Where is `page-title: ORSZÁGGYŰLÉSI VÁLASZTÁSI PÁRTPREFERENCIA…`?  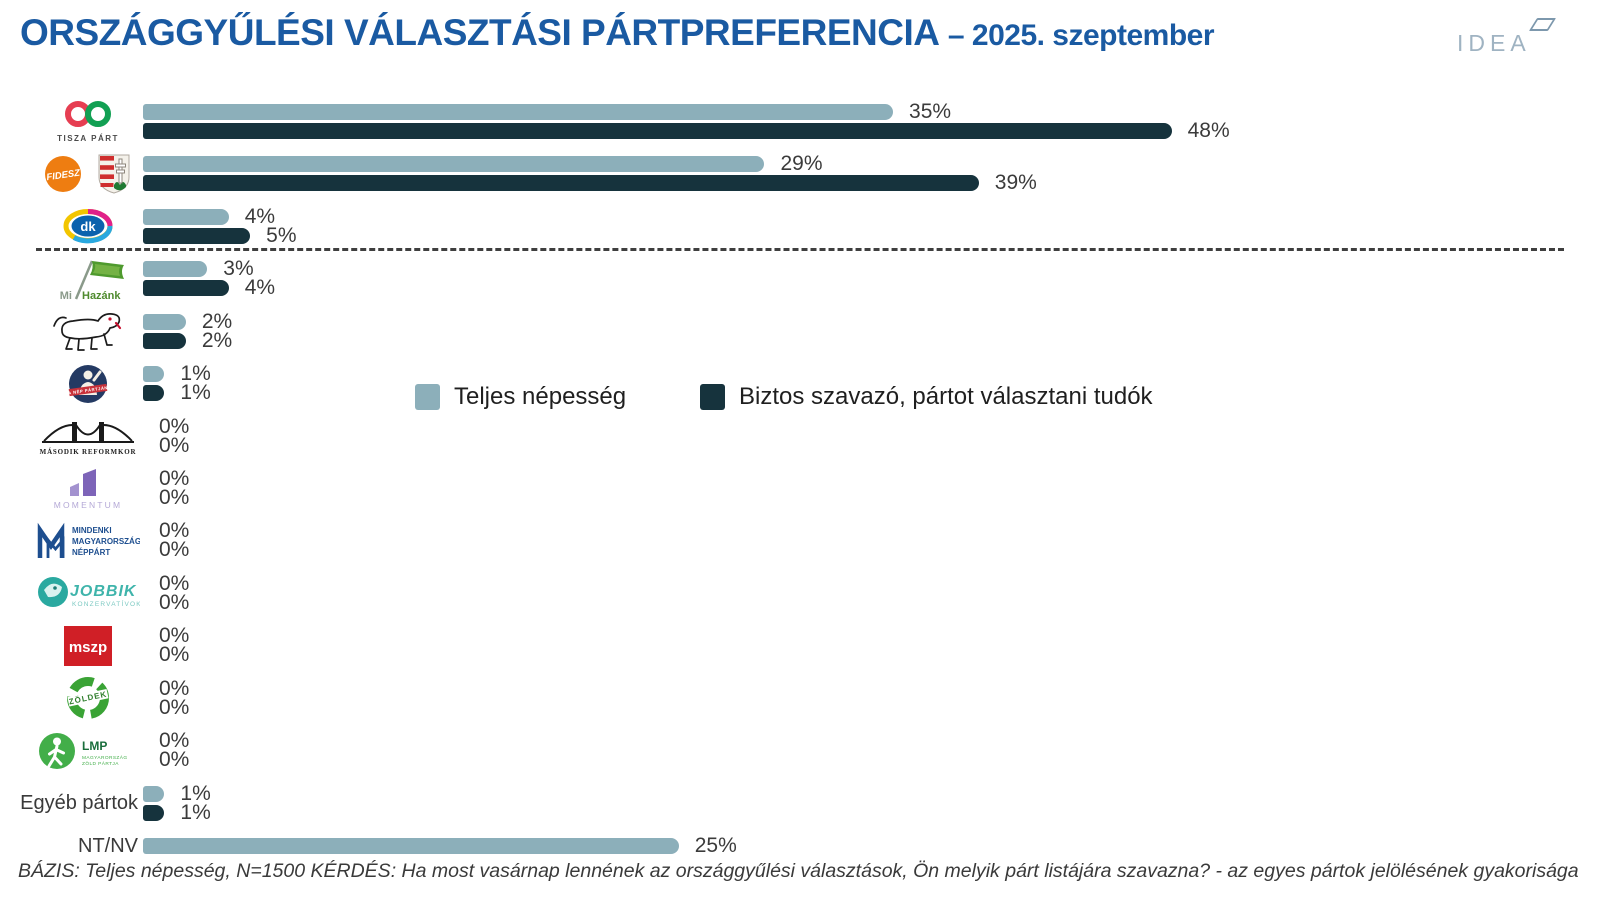 page-title: ORSZÁGGYŰLÉSI VÁLASZTÁSI PÁRTPREFERENCIA… is located at coordinates (617, 33).